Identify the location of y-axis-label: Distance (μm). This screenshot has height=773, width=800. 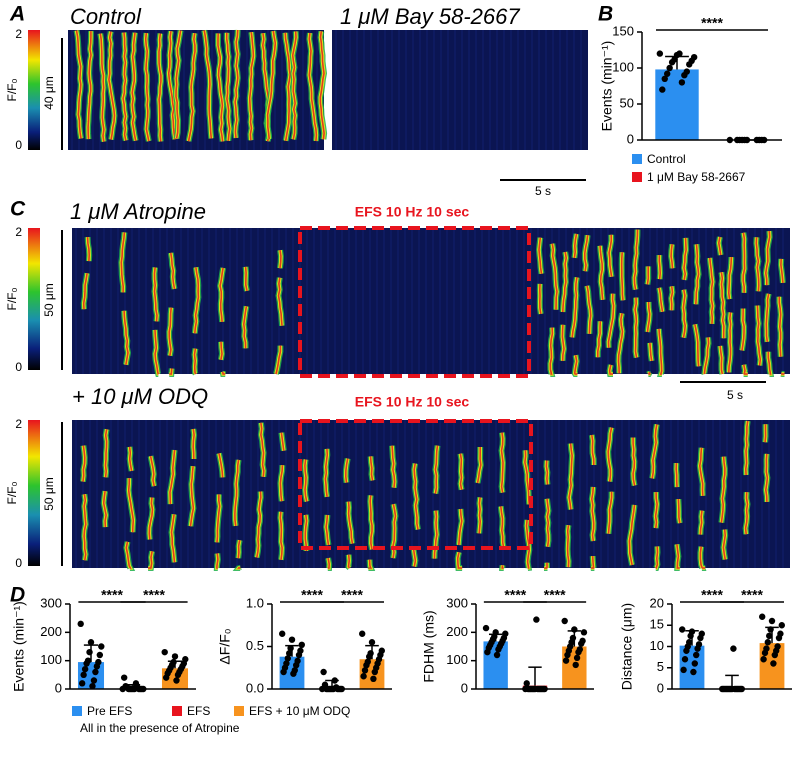
(627, 646).